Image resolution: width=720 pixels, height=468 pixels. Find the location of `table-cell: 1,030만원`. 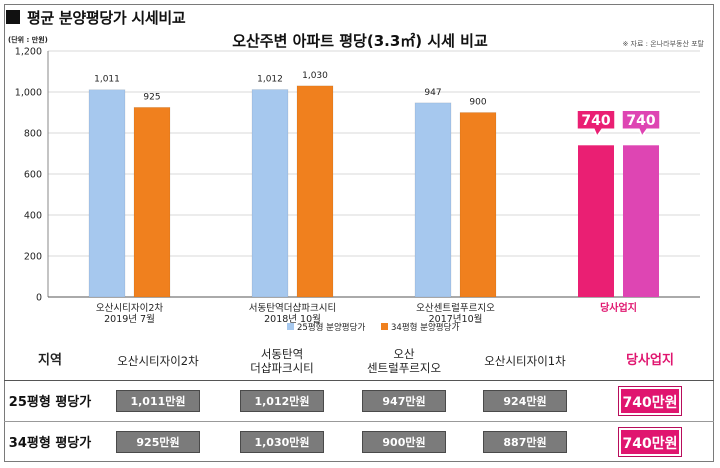

table-cell: 1,030만원 is located at coordinates (282, 441).